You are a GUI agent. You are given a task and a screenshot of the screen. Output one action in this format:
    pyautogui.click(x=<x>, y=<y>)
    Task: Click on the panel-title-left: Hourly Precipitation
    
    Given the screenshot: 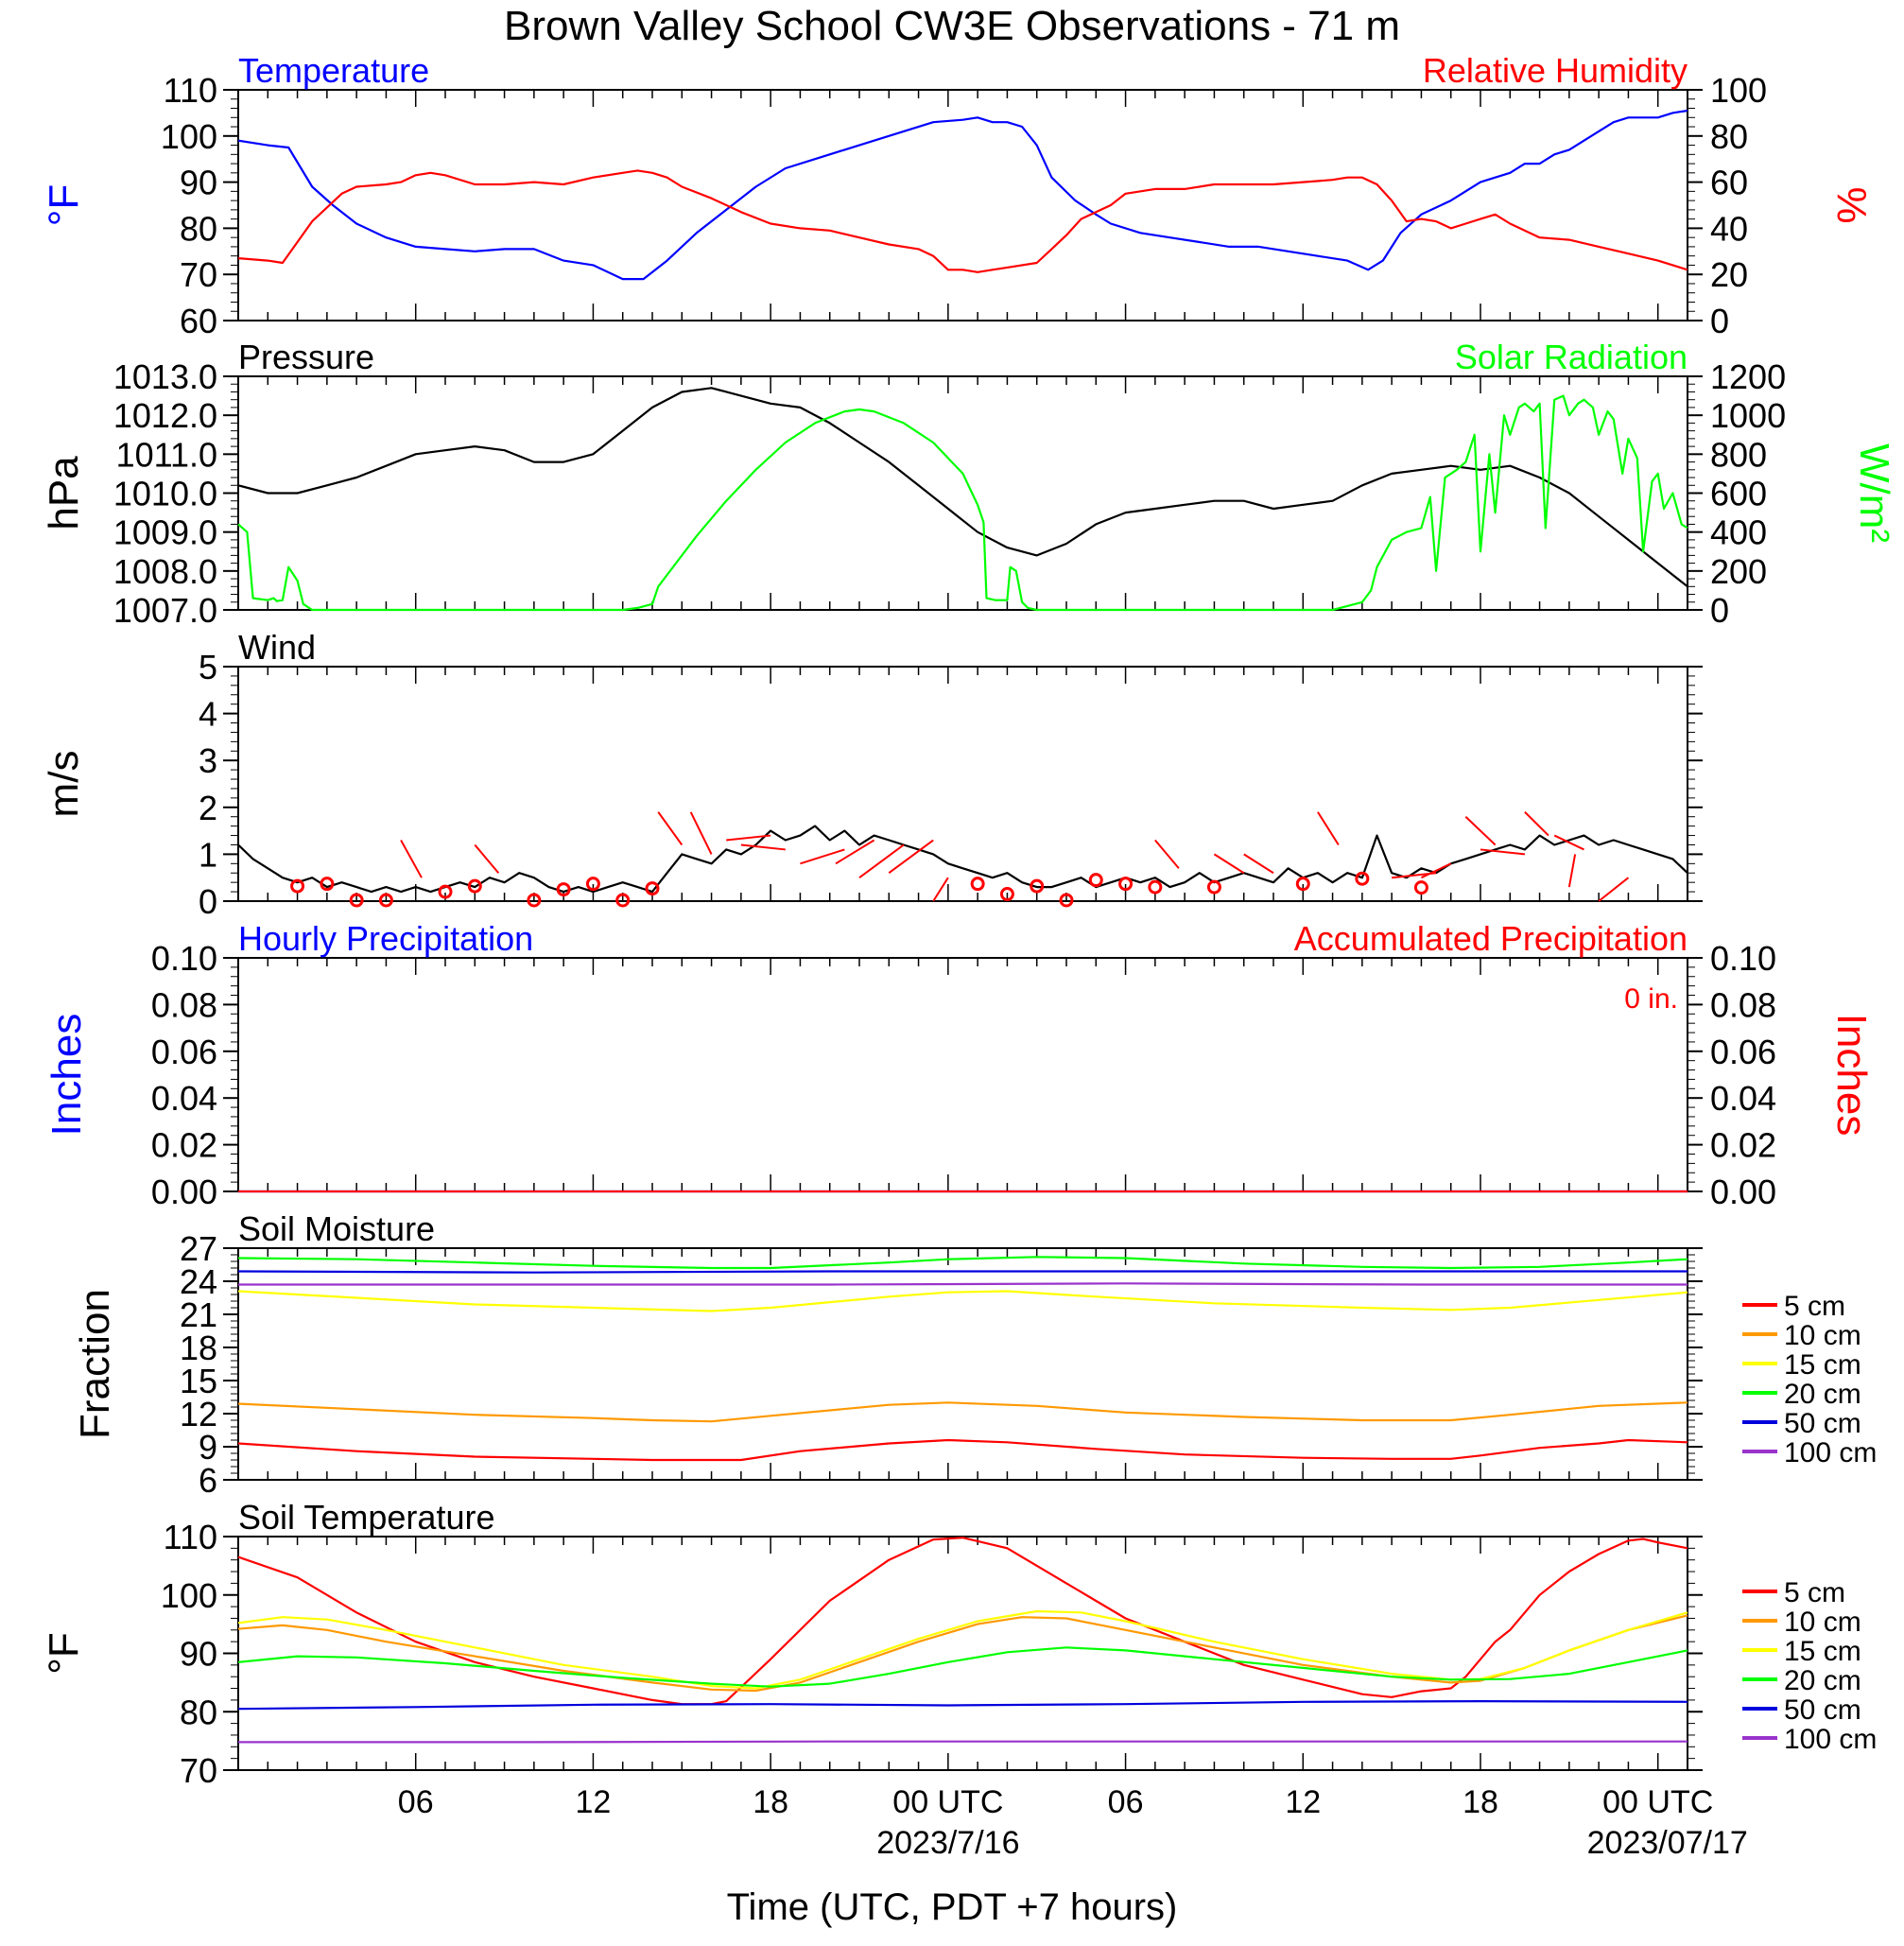 What is the action you would take?
    pyautogui.click(x=386, y=939)
    